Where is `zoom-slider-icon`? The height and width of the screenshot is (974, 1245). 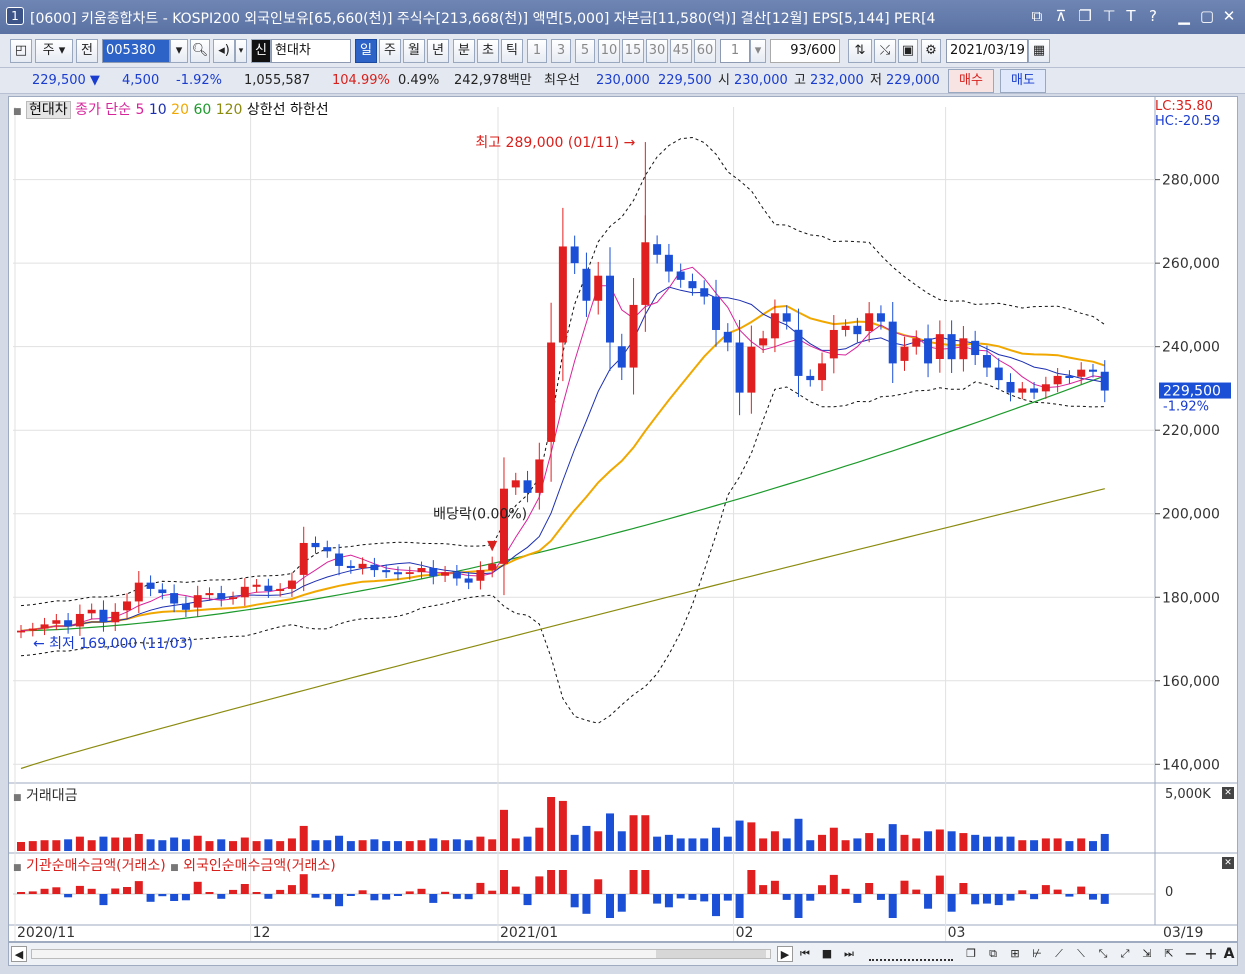 zoom-slider-icon is located at coordinates (911, 954).